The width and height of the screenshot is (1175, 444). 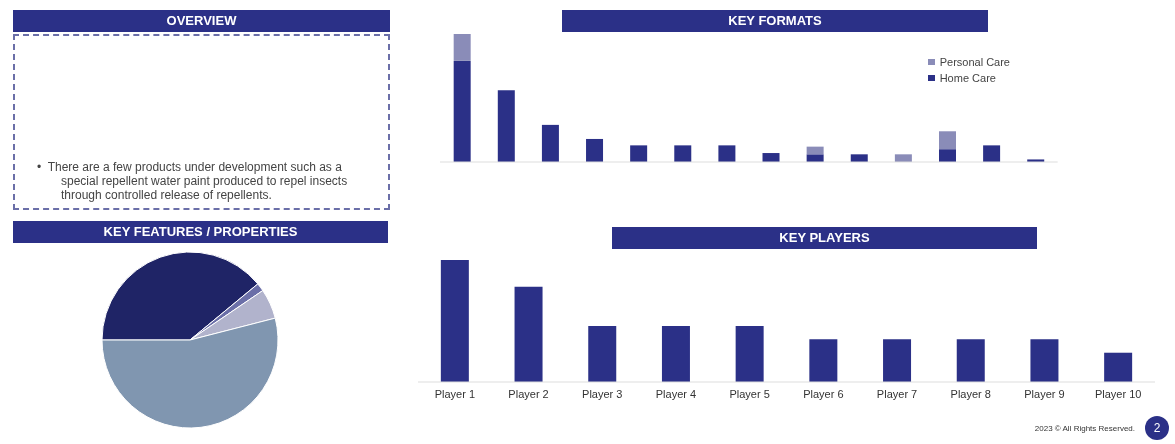 What do you see at coordinates (824, 238) in the screenshot?
I see `chart-title: KEY PLAYERS` at bounding box center [824, 238].